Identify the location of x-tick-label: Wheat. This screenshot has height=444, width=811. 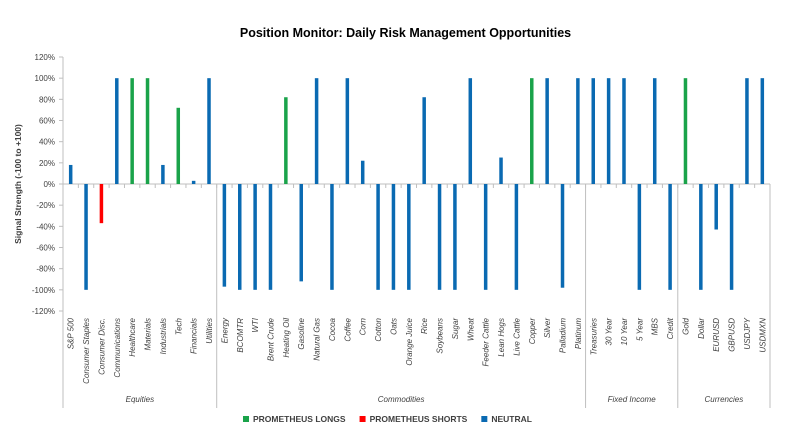
(470, 329).